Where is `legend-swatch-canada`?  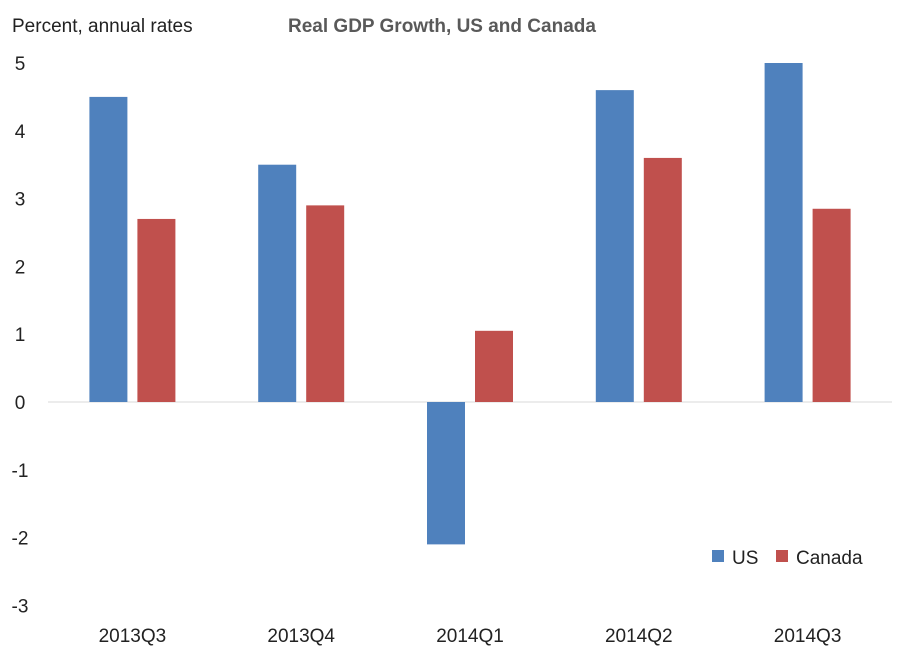 legend-swatch-canada is located at coordinates (782, 556).